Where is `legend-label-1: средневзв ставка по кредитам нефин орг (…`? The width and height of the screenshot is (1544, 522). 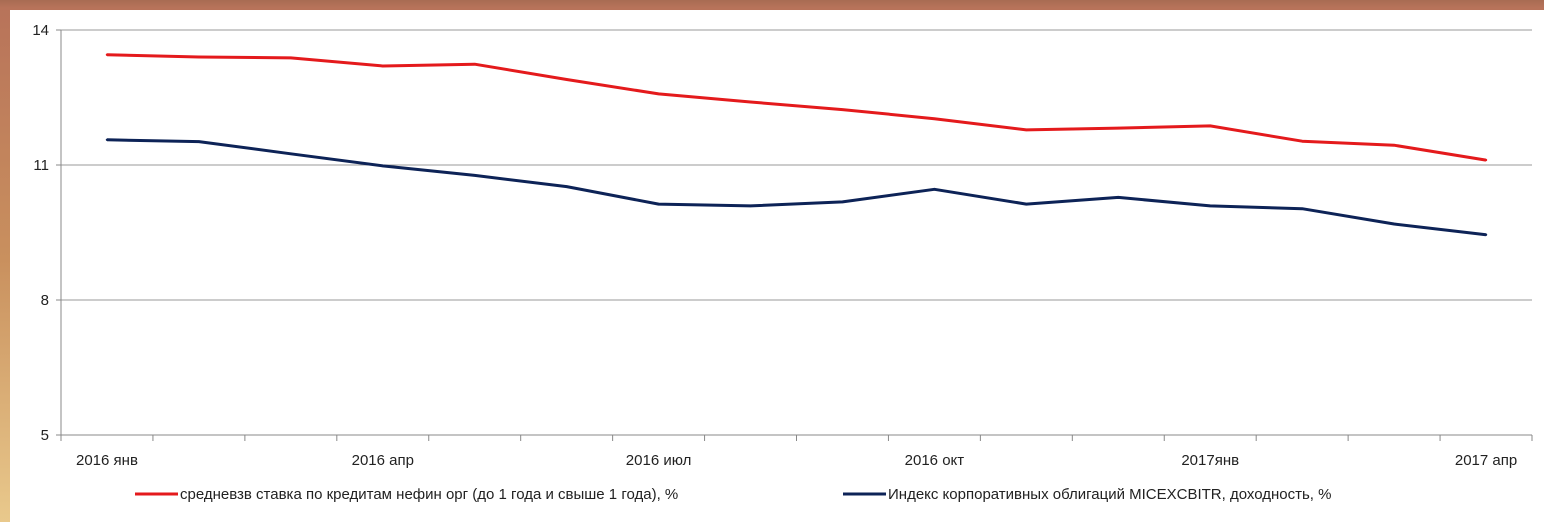
legend-label-1: средневзв ставка по кредитам нефин орг (… is located at coordinates (429, 494).